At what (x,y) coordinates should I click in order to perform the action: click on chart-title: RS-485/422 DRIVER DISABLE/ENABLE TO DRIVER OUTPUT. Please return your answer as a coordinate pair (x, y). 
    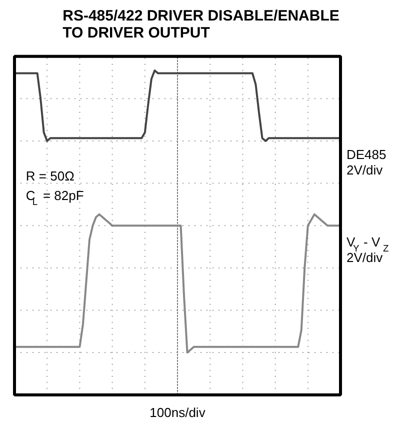
    Looking at the image, I should click on (201, 25).